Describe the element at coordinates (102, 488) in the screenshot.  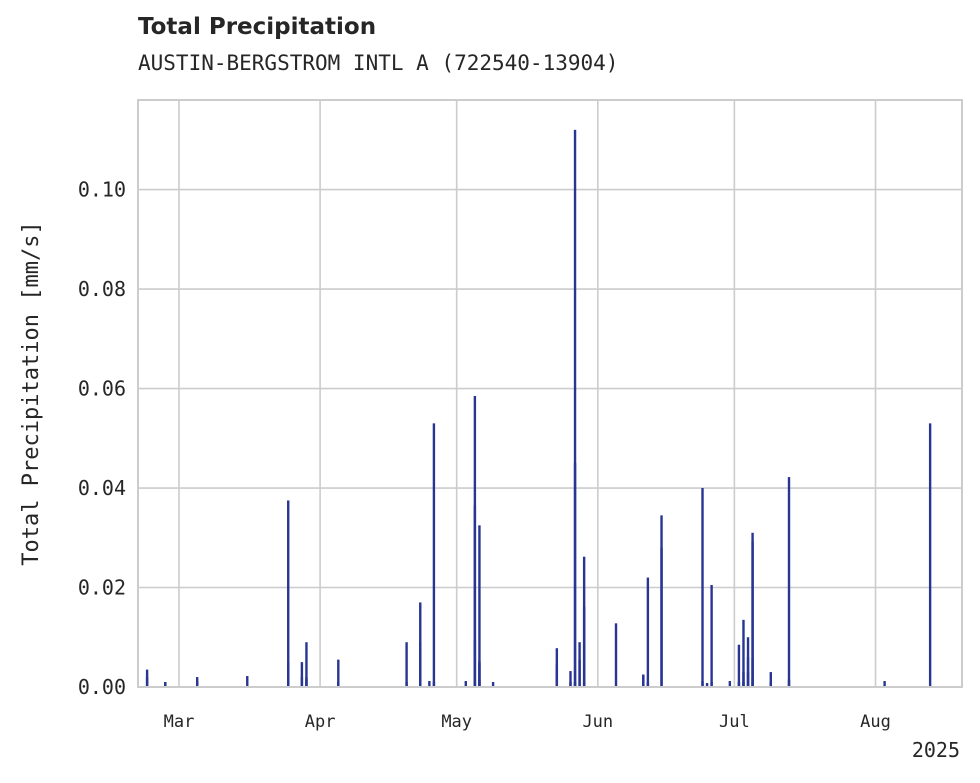
I see `y-tick-label: 0.04` at that location.